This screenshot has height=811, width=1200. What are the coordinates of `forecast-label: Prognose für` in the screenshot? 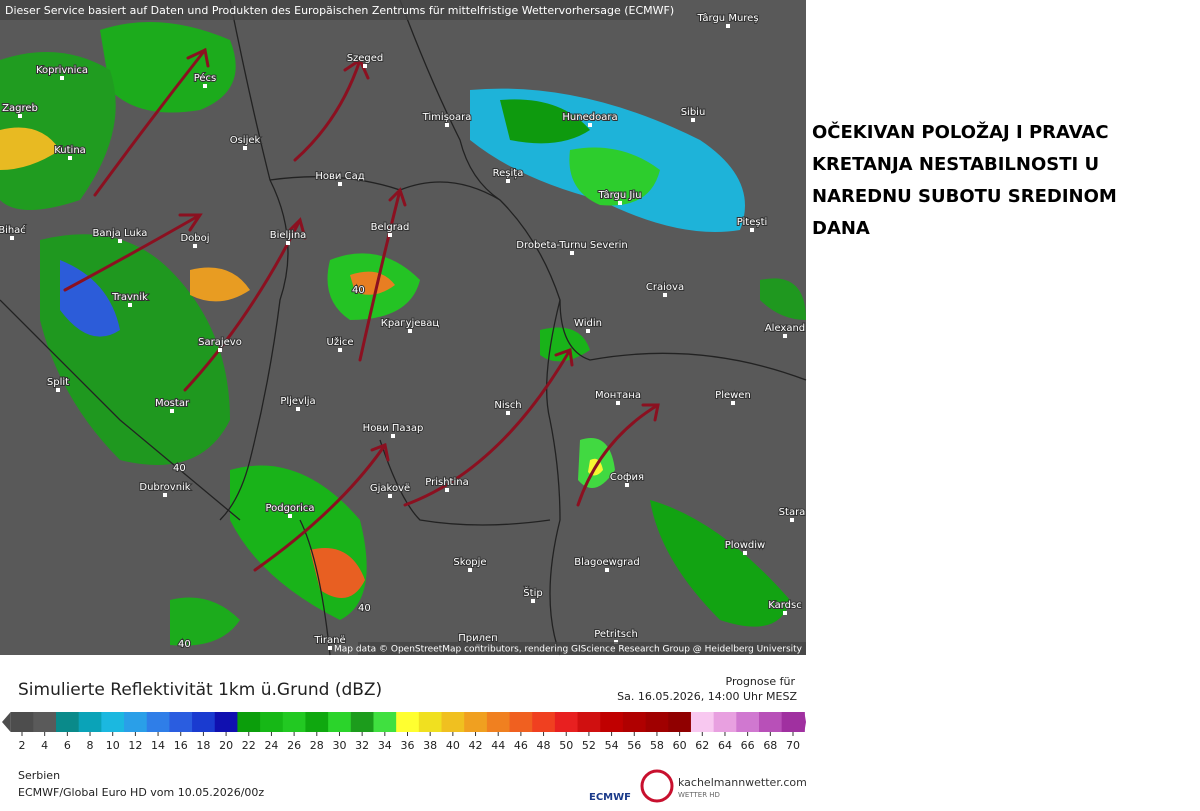 It's located at (761, 681).